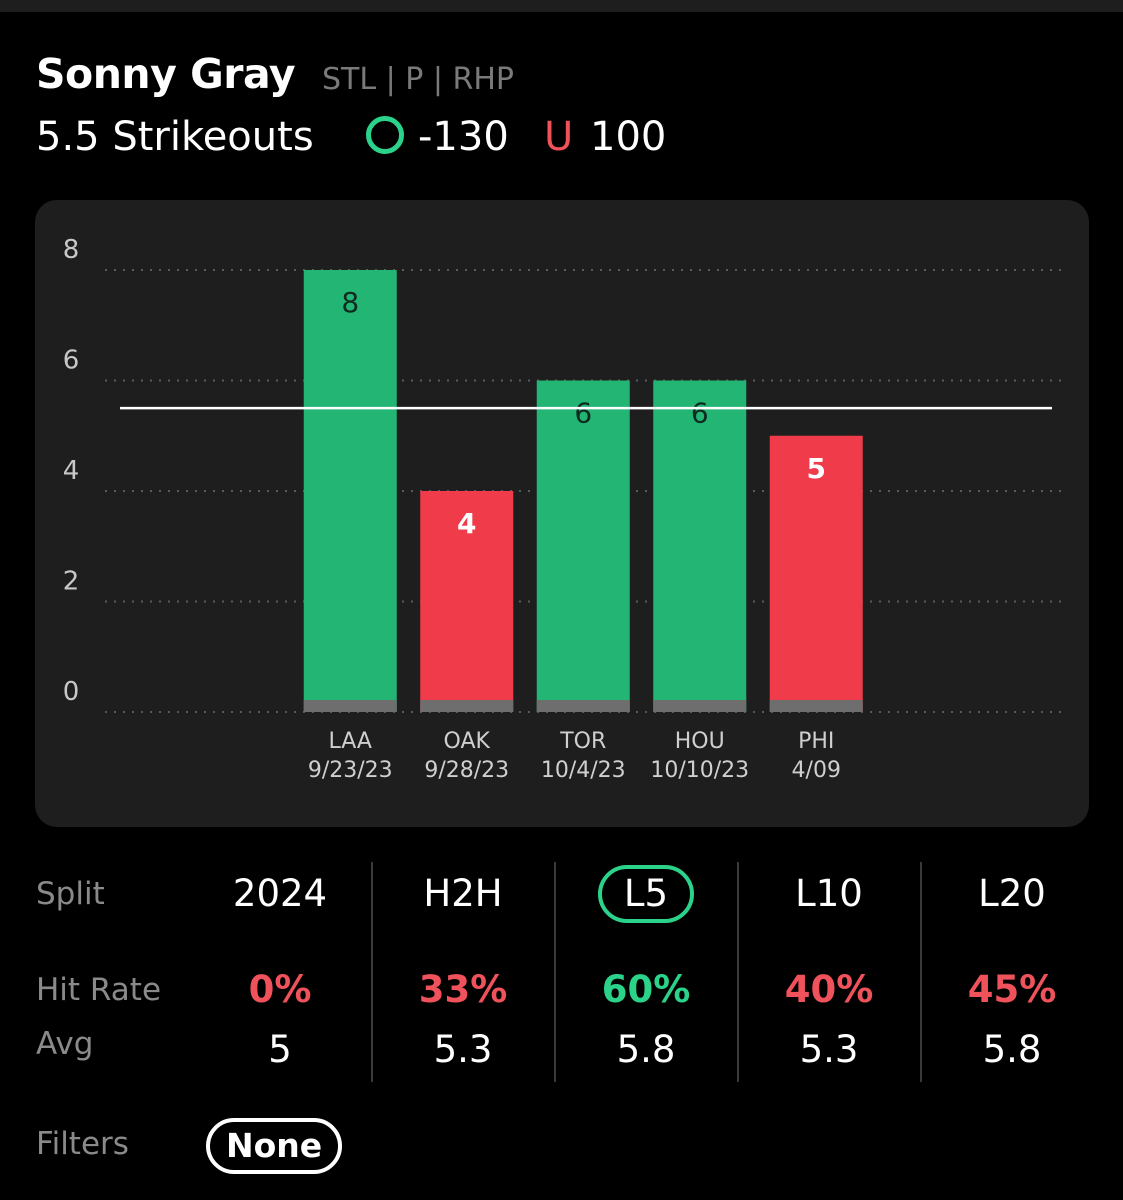 This screenshot has width=1123, height=1200. What do you see at coordinates (71, 250) in the screenshot?
I see `y-tick-label: 8` at bounding box center [71, 250].